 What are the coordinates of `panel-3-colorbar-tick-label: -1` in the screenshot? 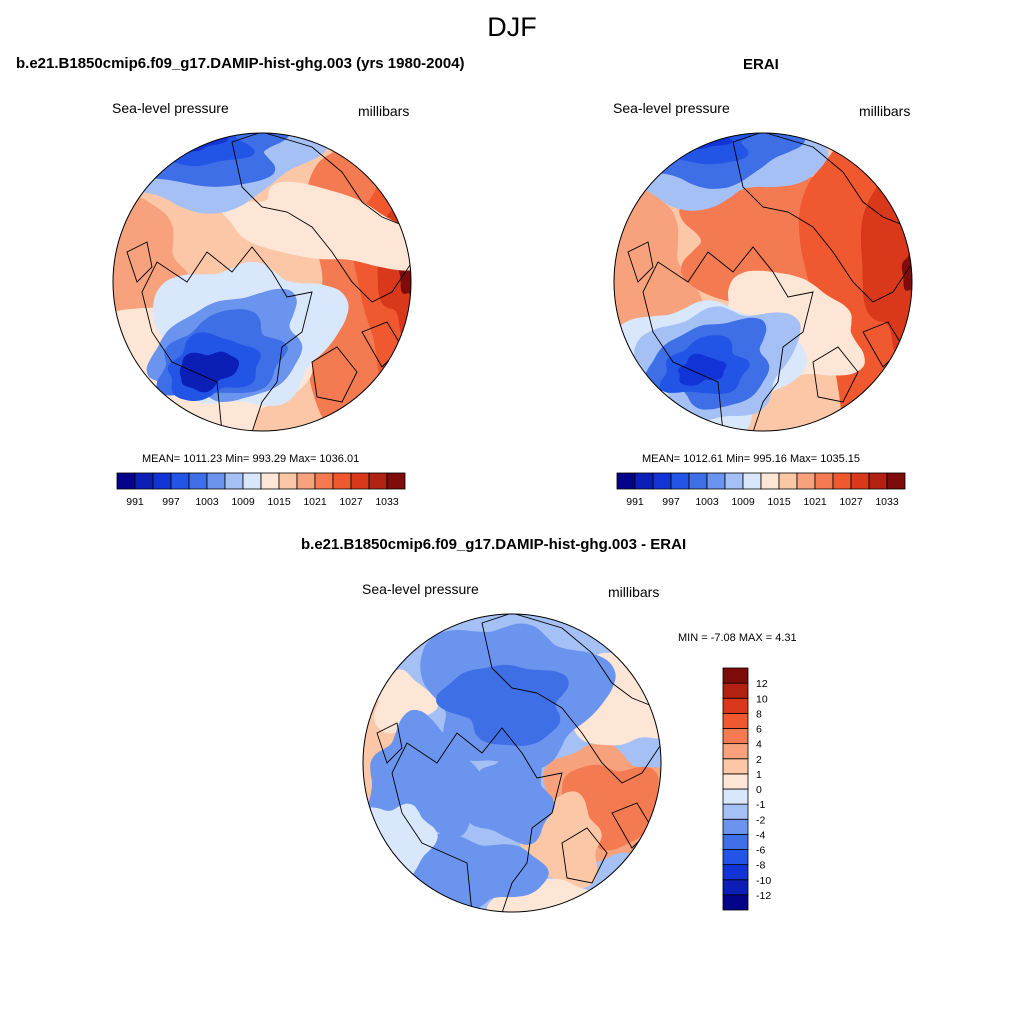 It's located at (760, 805).